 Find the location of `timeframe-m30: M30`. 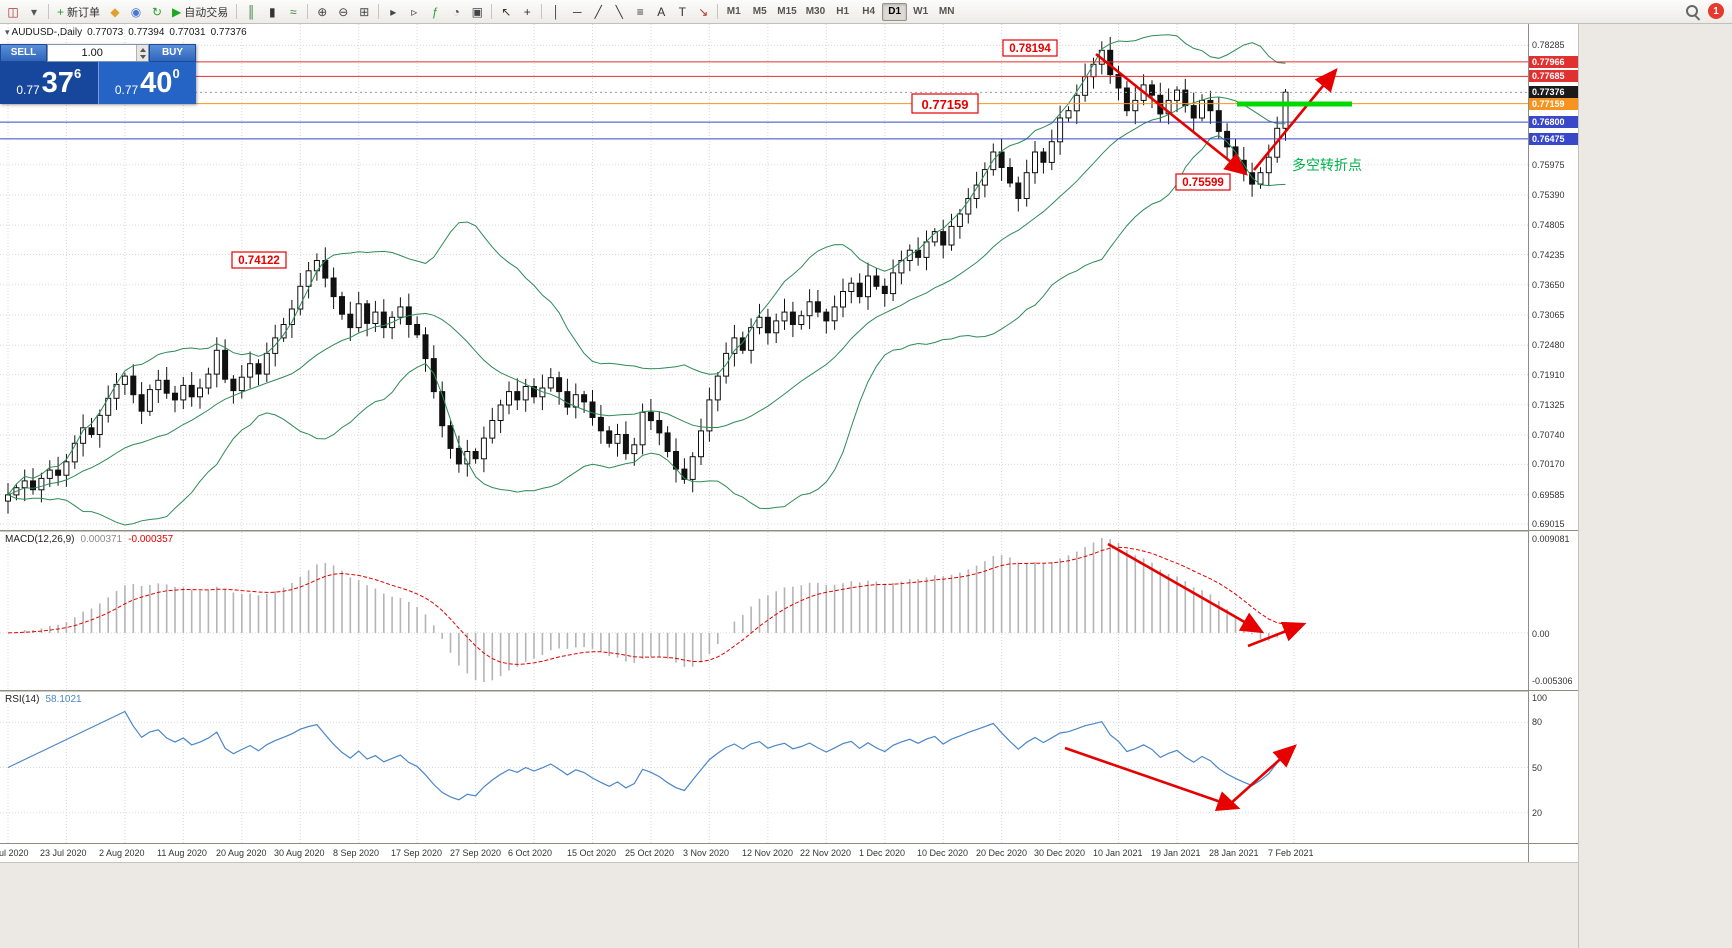

timeframe-m30: M30 is located at coordinates (815, 12).